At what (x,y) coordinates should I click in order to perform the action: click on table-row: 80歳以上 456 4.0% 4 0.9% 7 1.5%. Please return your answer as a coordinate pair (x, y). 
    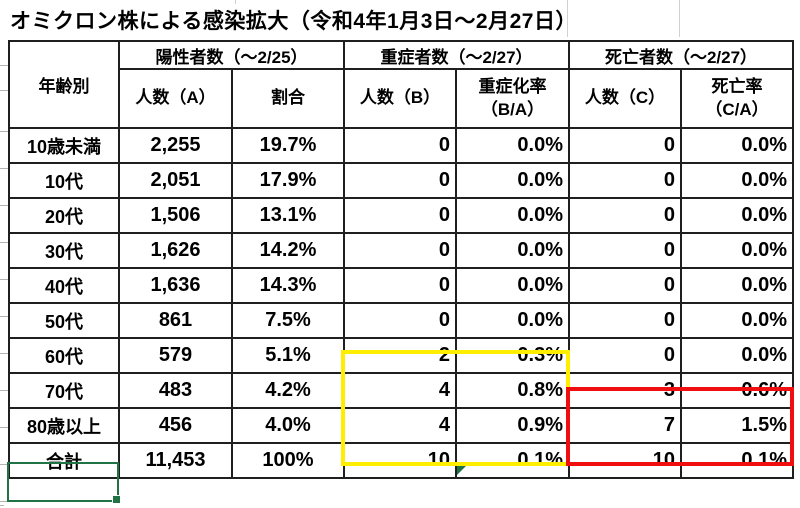
    Looking at the image, I should click on (401, 425).